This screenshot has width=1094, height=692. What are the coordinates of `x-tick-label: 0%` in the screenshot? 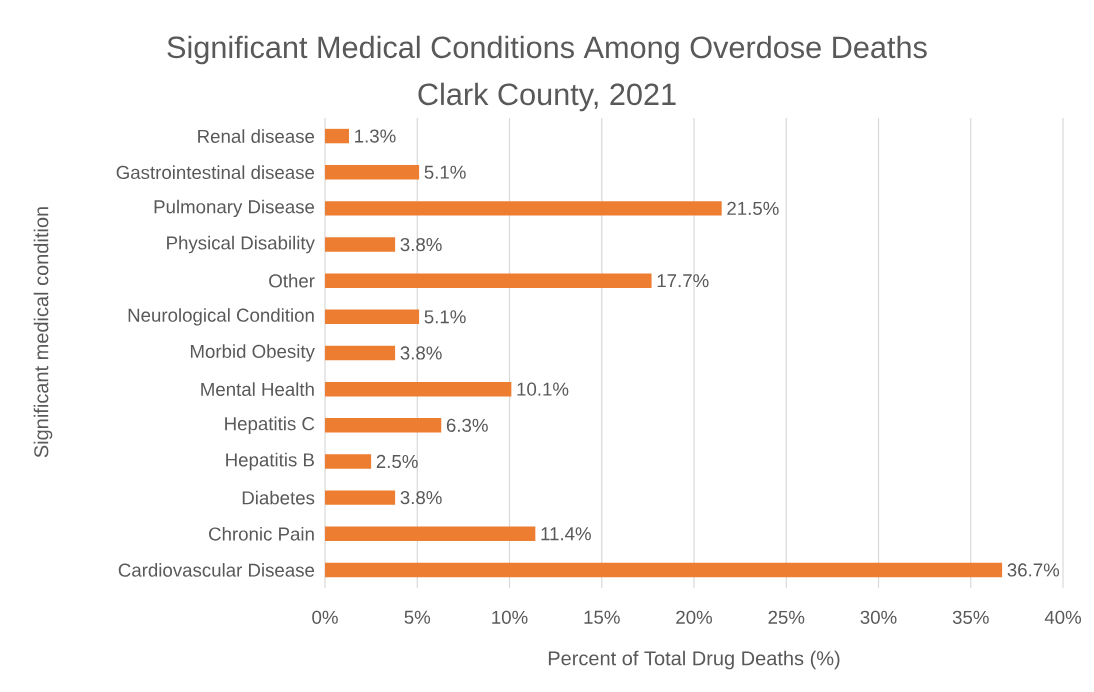 It's located at (325, 617).